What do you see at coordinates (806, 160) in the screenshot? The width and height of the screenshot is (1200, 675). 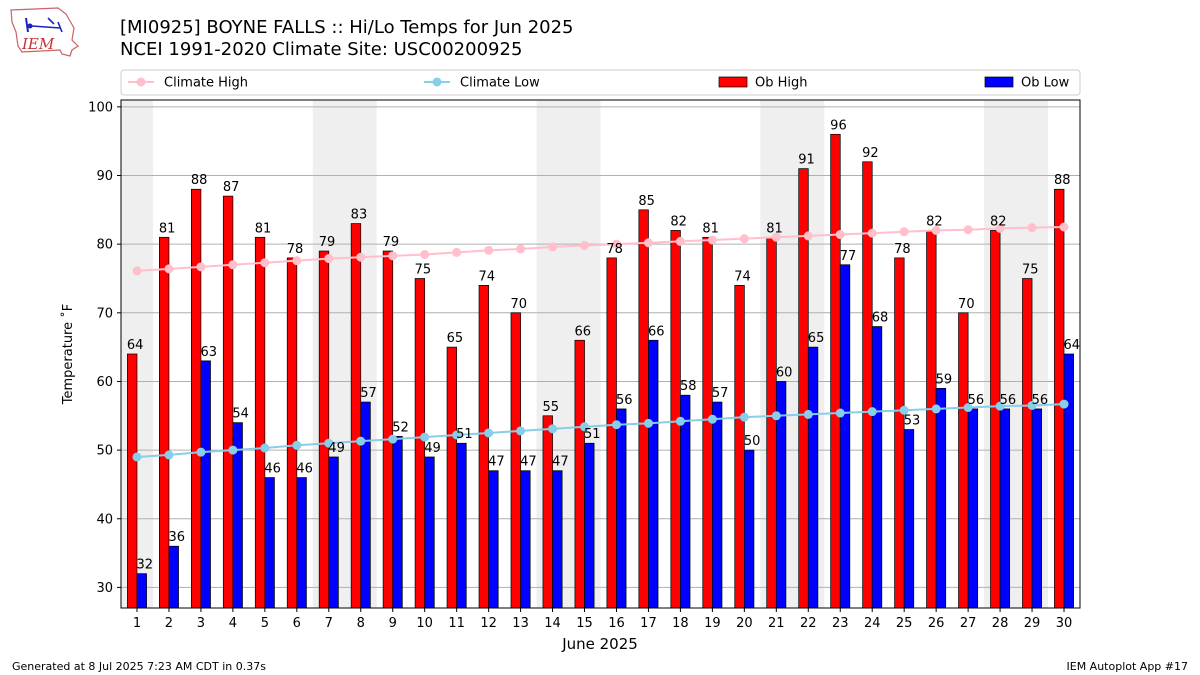 I see `high-label-22: 91` at bounding box center [806, 160].